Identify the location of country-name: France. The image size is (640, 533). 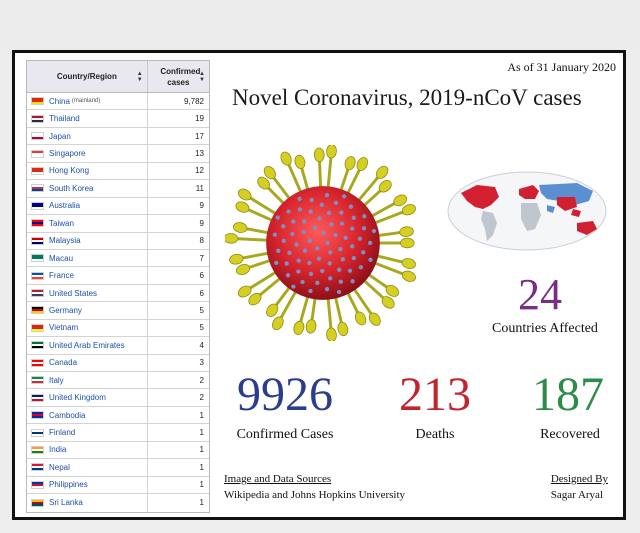
(61, 276).